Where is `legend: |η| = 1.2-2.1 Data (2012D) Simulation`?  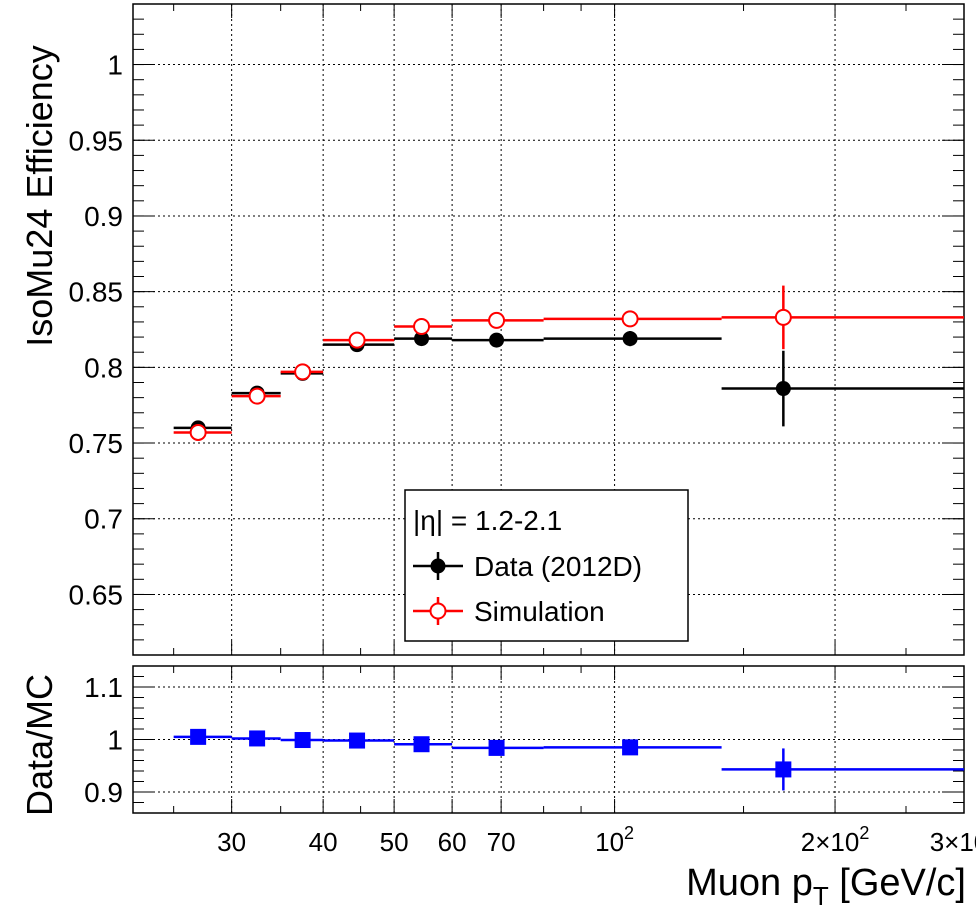
legend: |η| = 1.2-2.1 Data (2012D) Simulation is located at coordinates (546, 565).